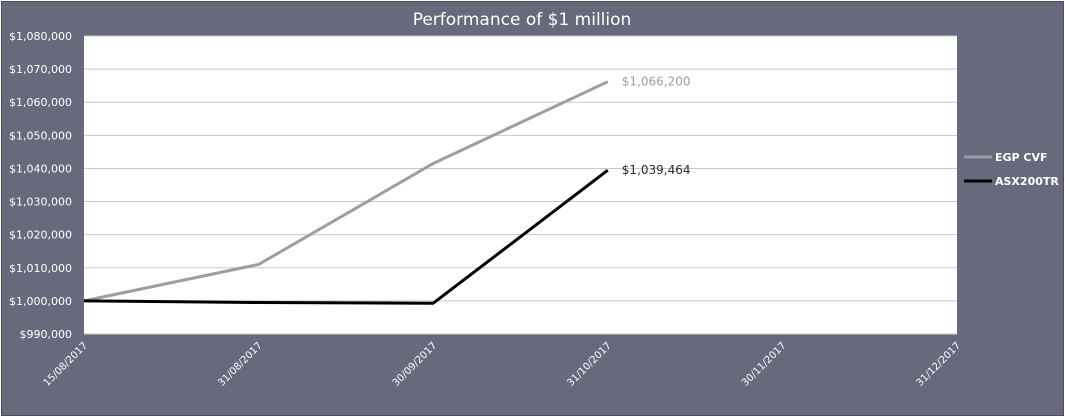 The image size is (1065, 417). Describe the element at coordinates (40, 135) in the screenshot. I see `y-tick-label: $1,050,000` at that location.